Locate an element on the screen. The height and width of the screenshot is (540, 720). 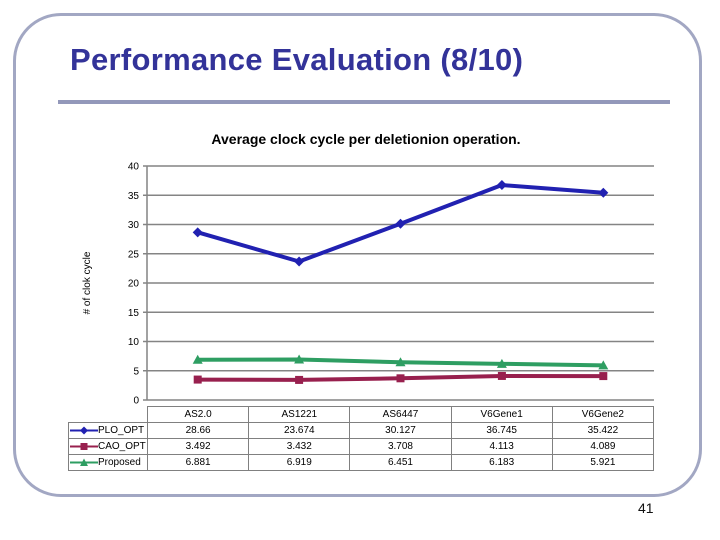
legend-cell: CAO_OPT is located at coordinates (108, 446).